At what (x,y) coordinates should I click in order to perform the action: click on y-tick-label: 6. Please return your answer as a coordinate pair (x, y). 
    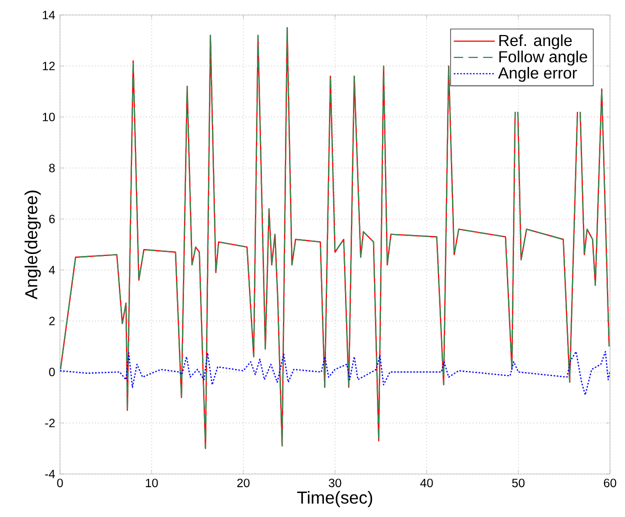
    Looking at the image, I should click on (52, 219).